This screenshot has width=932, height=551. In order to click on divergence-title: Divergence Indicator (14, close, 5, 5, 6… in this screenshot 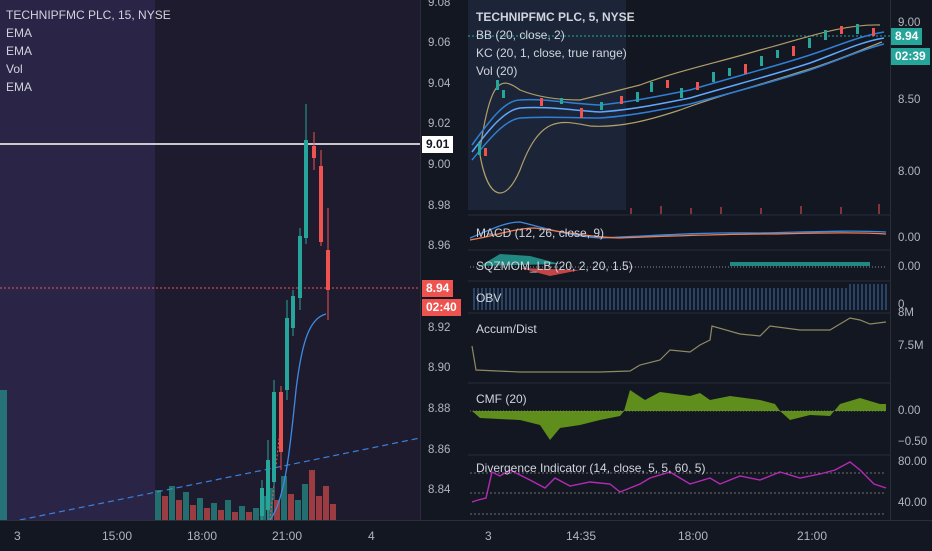, I will do `click(591, 468)`.